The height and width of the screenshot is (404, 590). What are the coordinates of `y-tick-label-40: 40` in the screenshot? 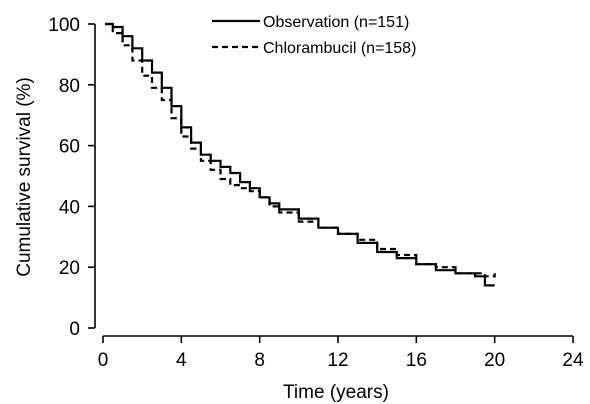 It's located at (69, 207).